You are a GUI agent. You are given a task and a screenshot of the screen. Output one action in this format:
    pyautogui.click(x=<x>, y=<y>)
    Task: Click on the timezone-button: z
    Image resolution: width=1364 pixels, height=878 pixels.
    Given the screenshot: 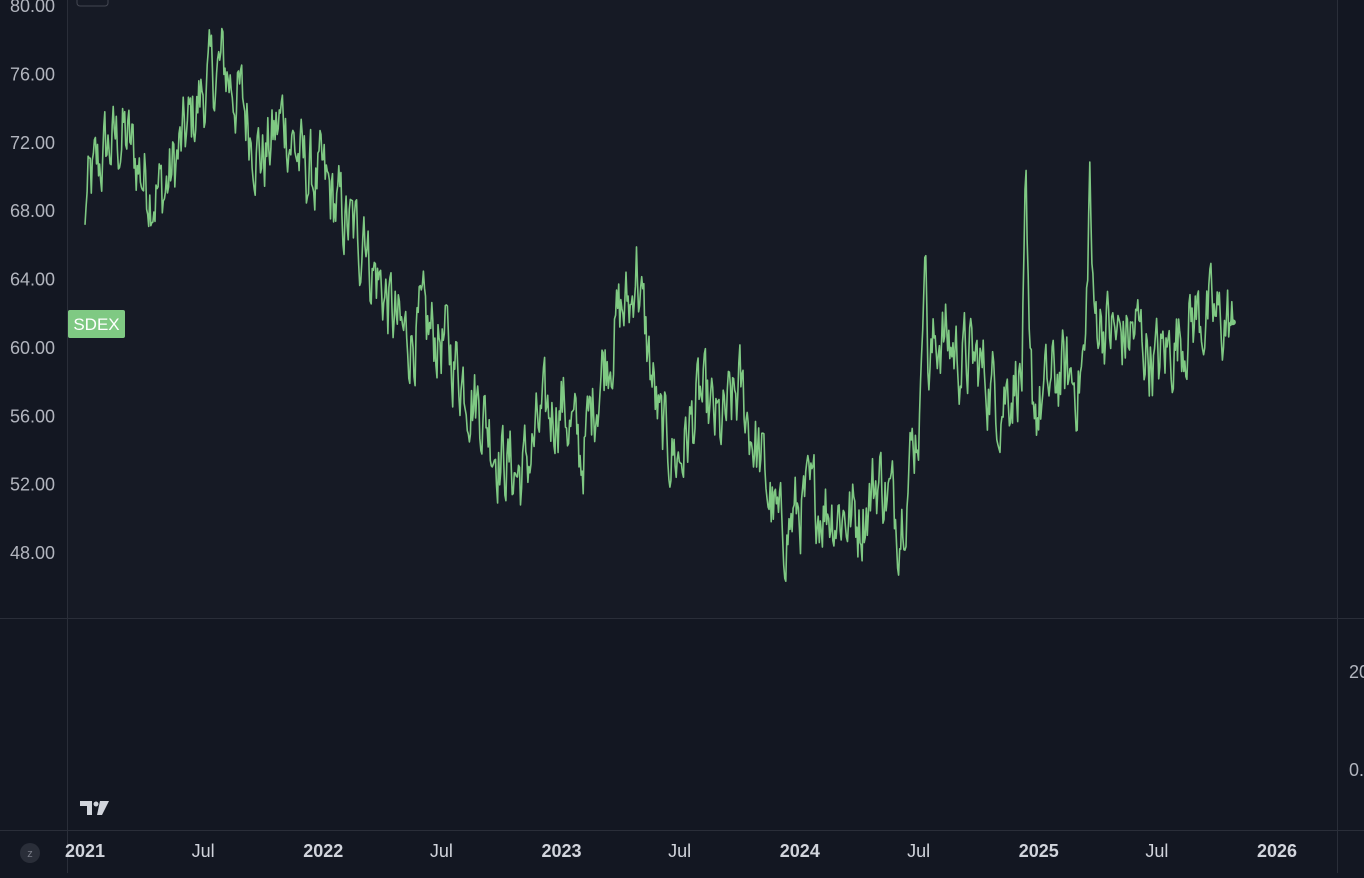 What is the action you would take?
    pyautogui.click(x=30, y=853)
    